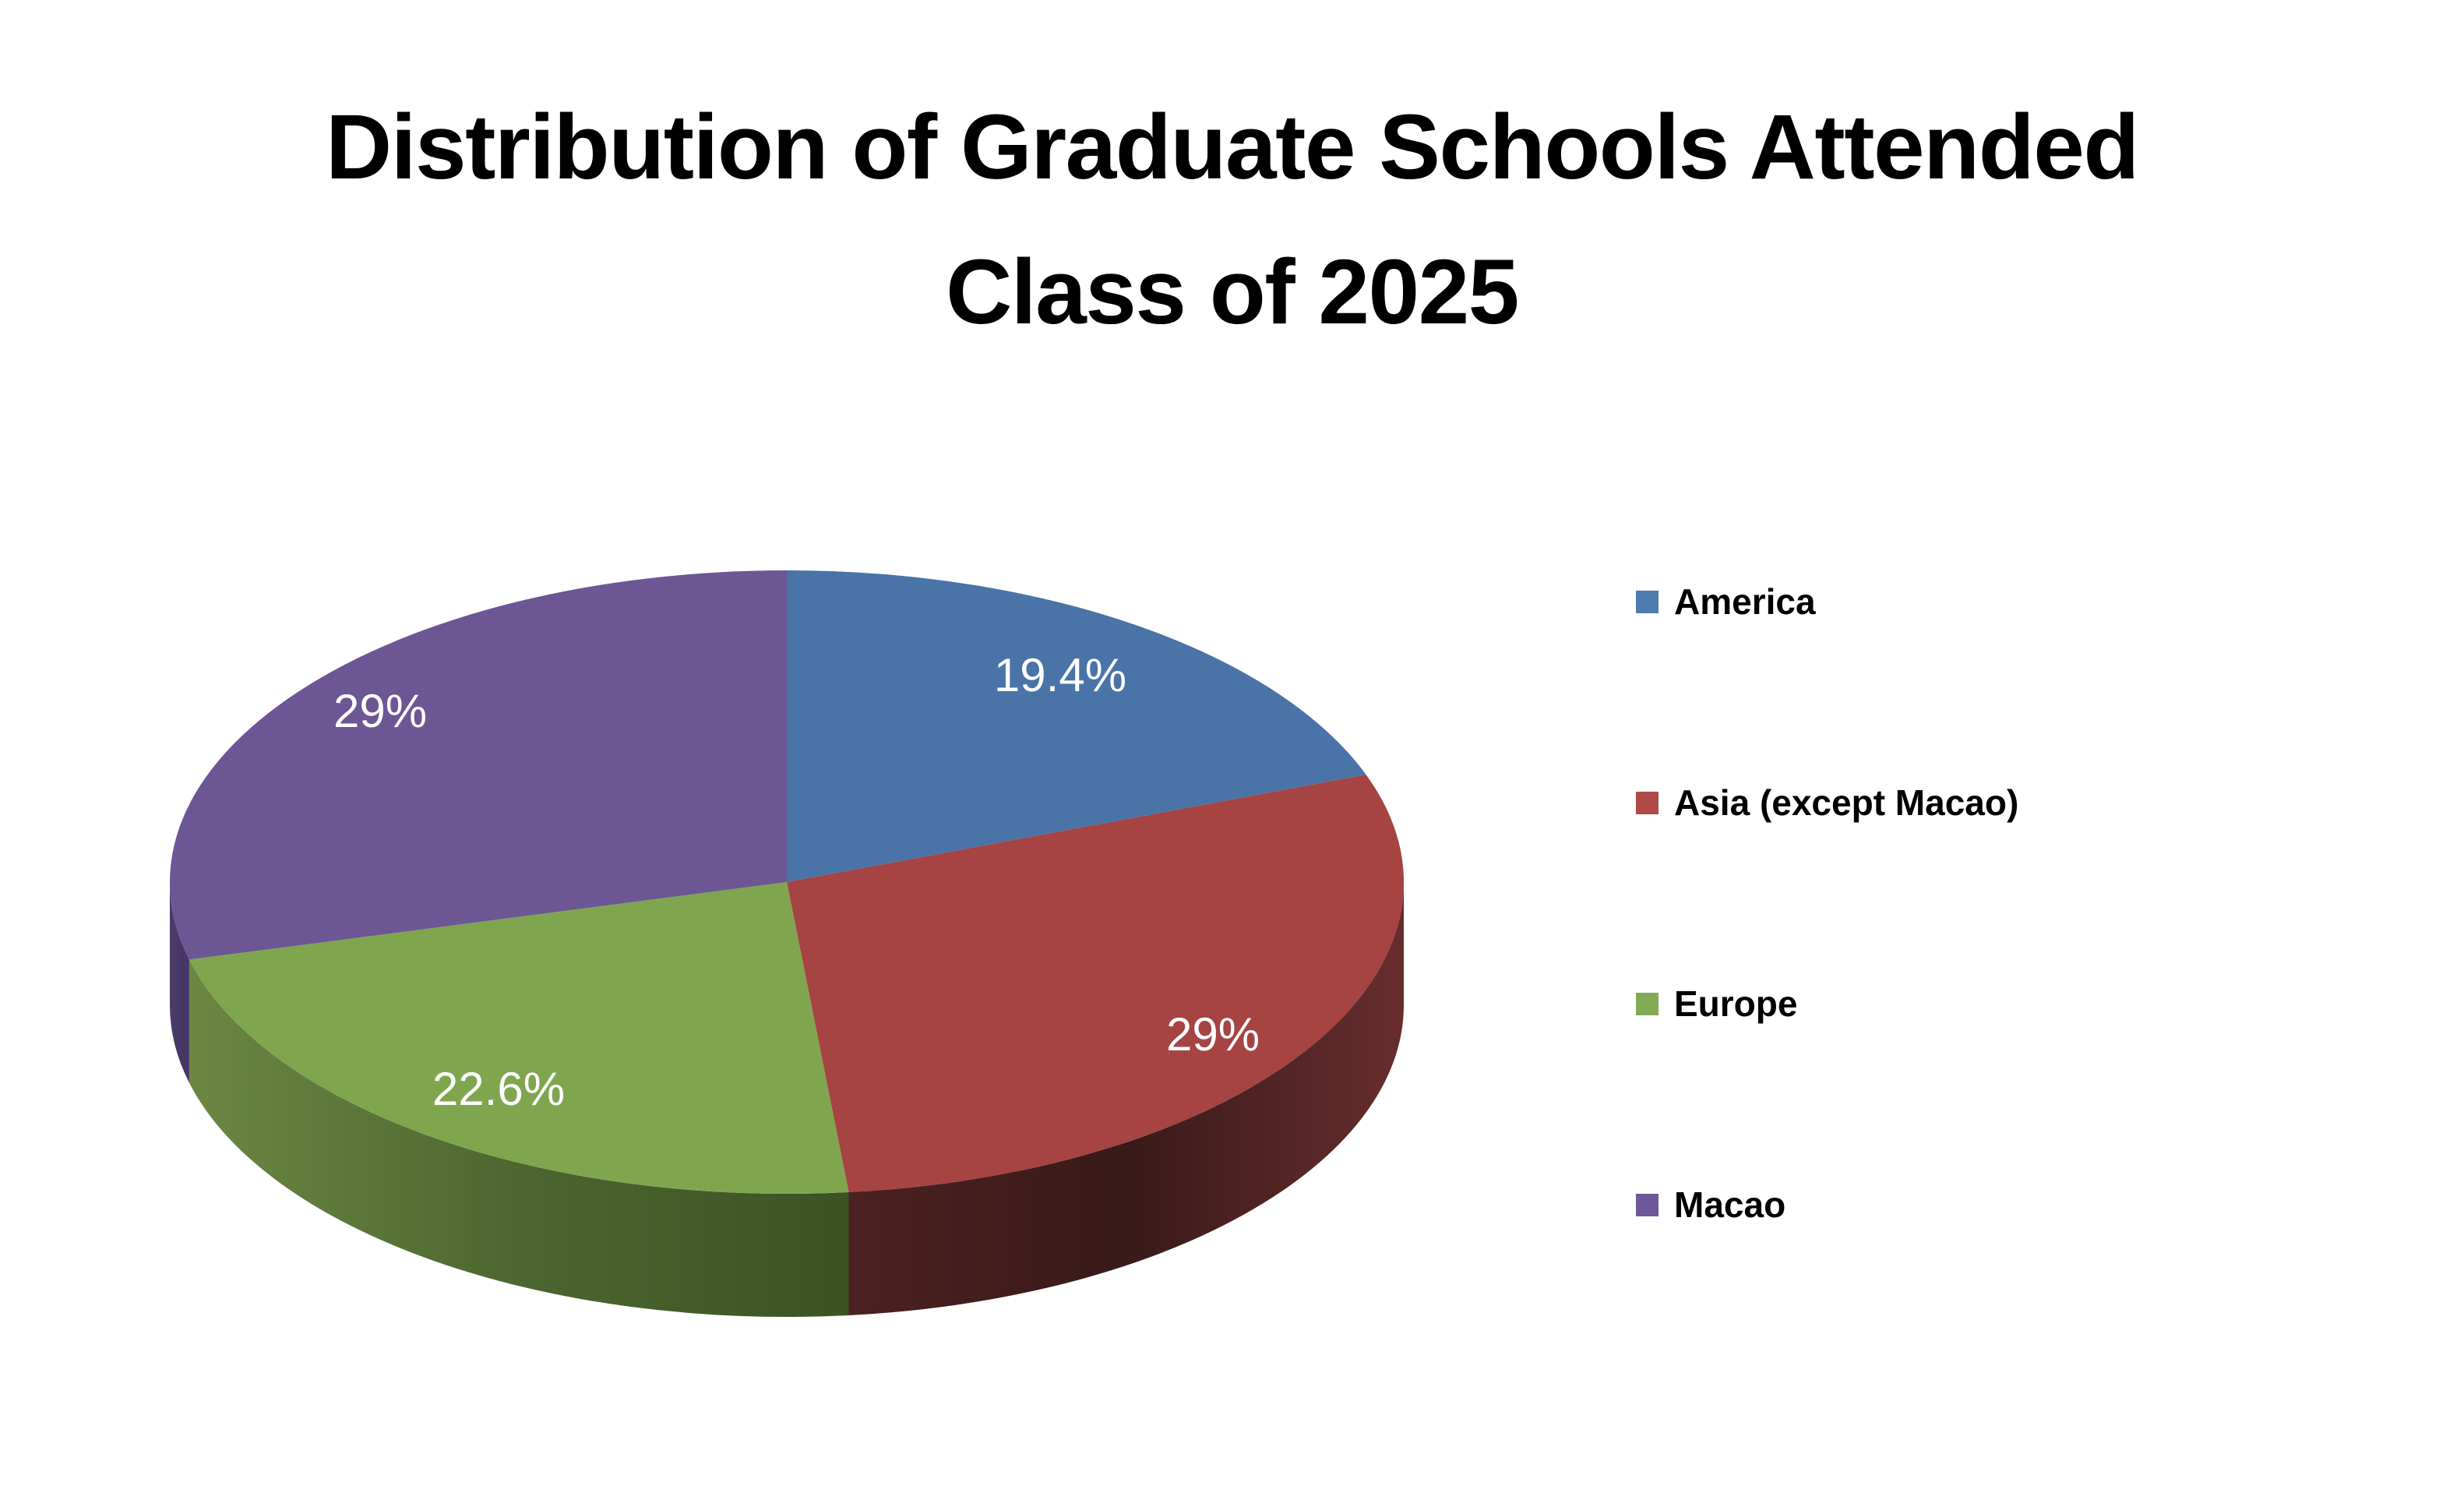 This screenshot has width=2464, height=1500. Describe the element at coordinates (1647, 1205) in the screenshot. I see `legend-swatch-macao` at that location.